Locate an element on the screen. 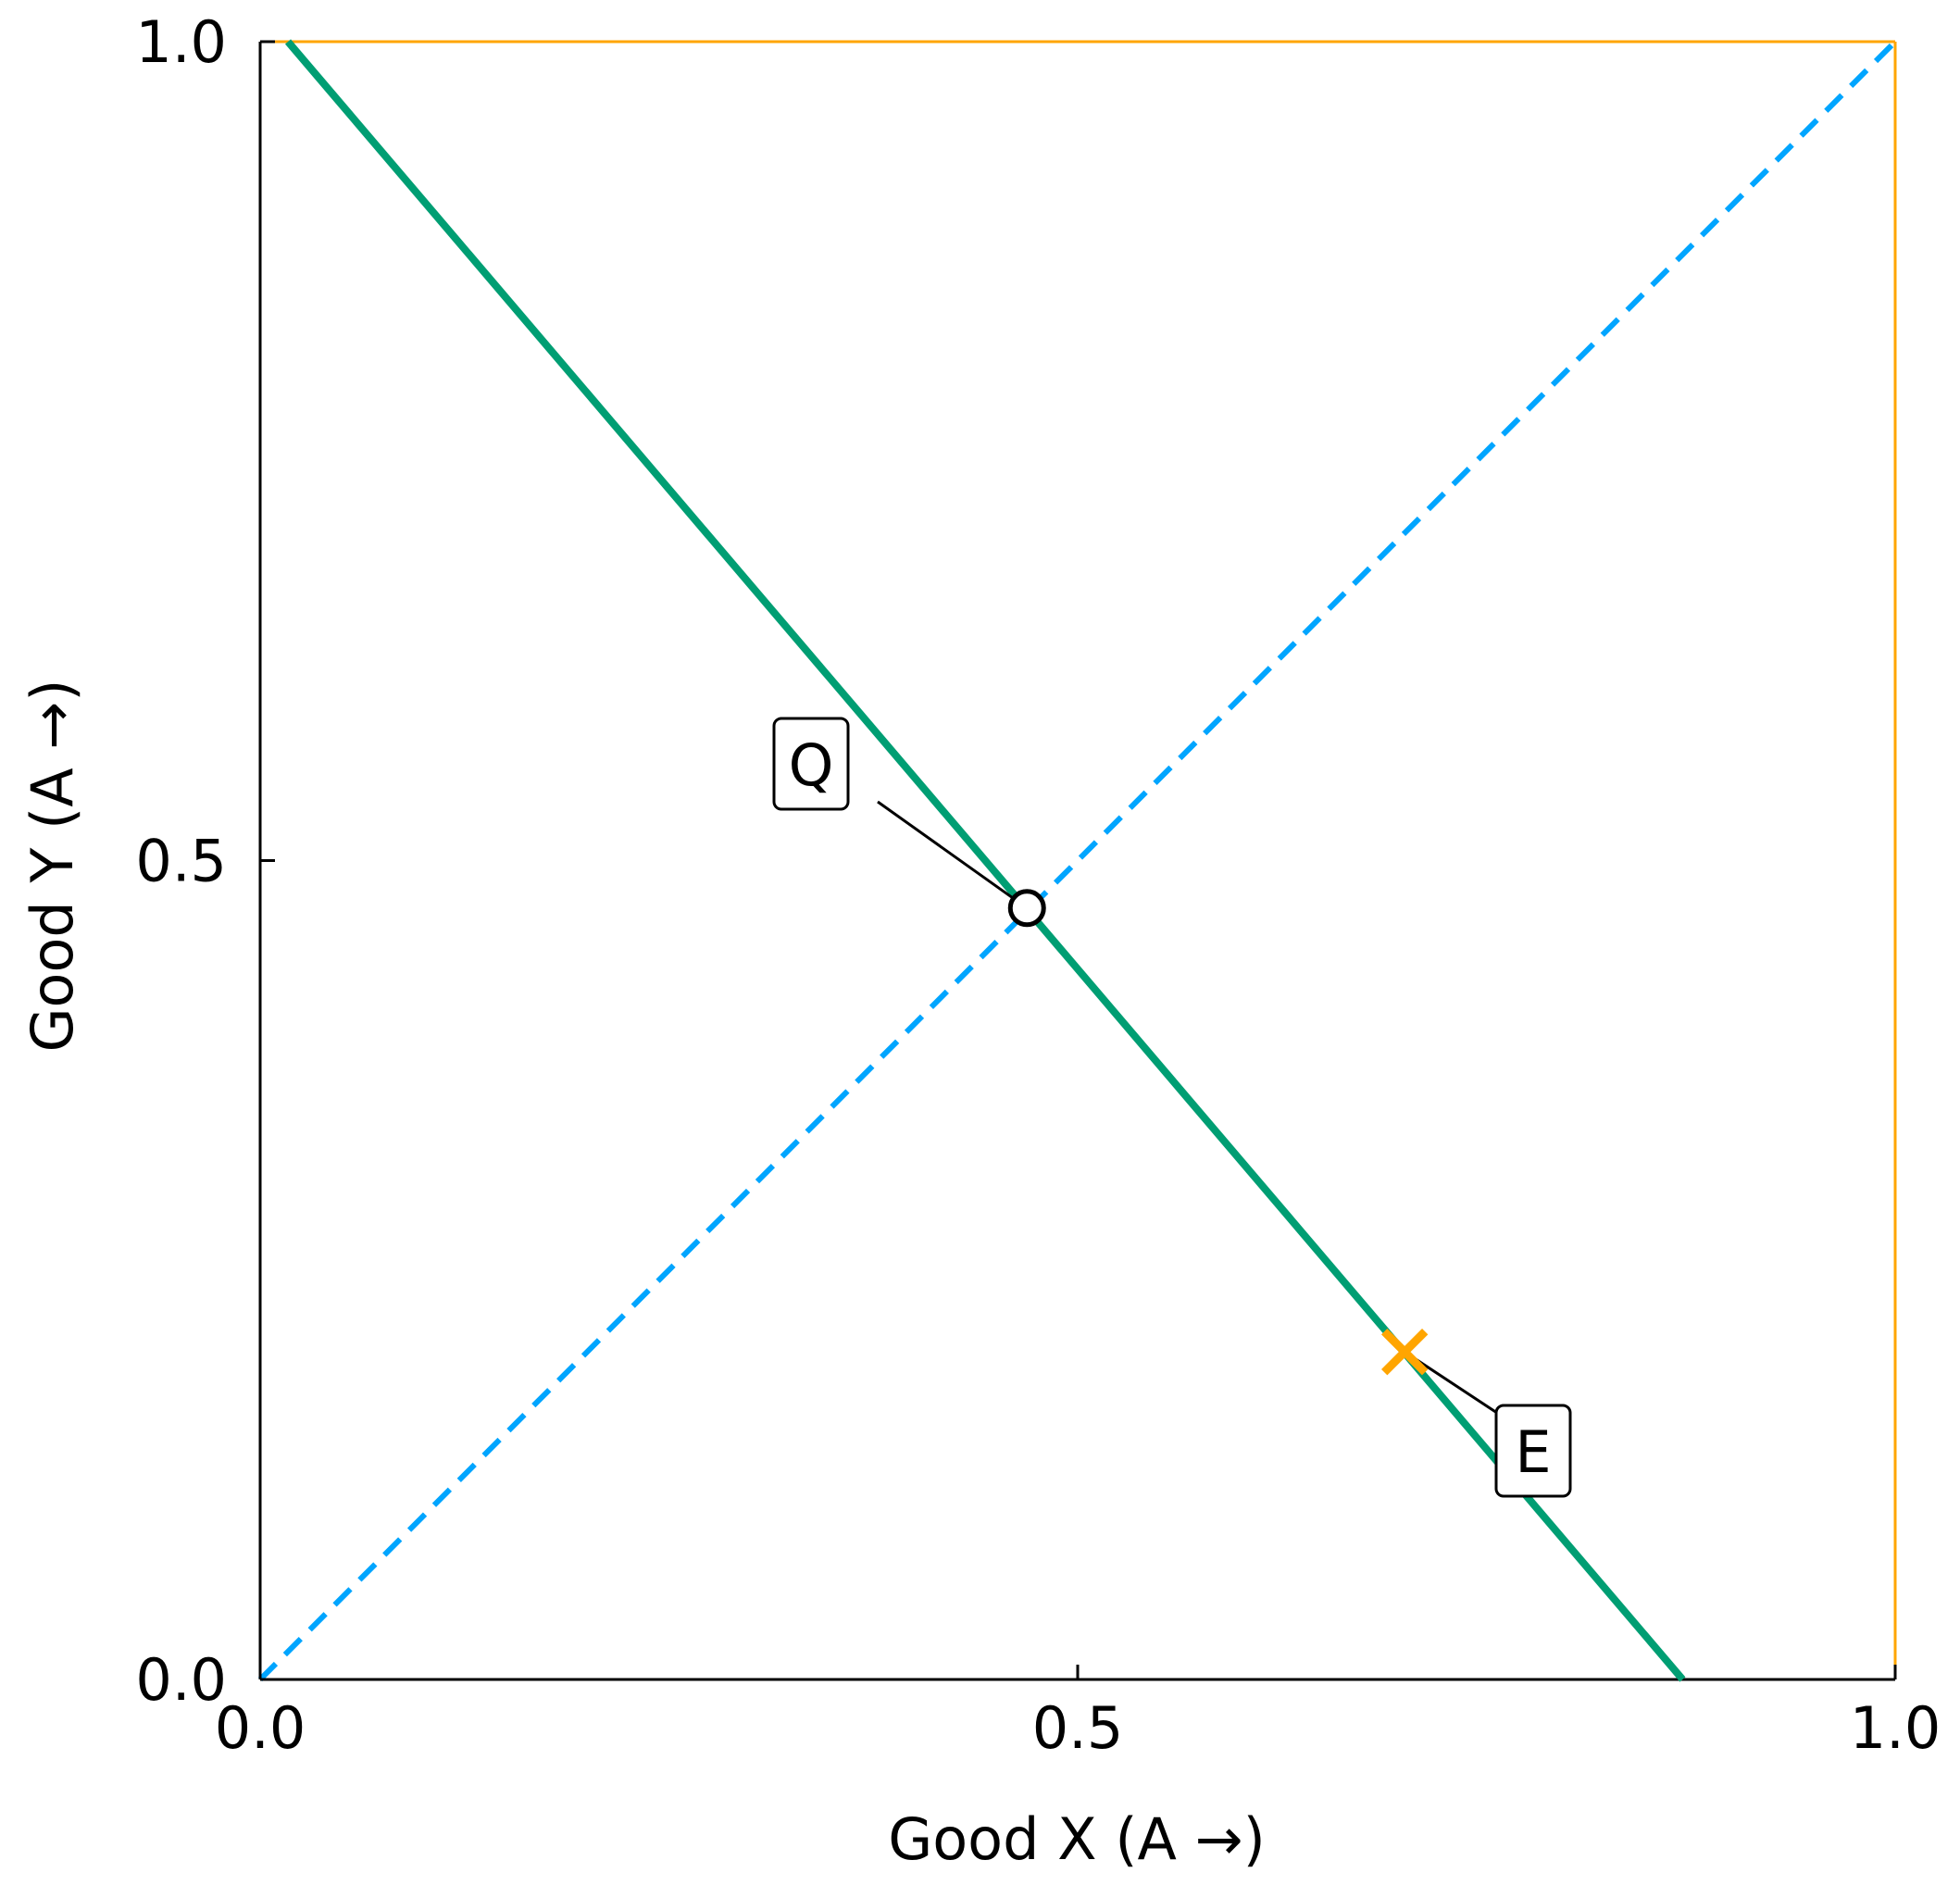  x-tick-label: 0.5 is located at coordinates (1078, 1728).